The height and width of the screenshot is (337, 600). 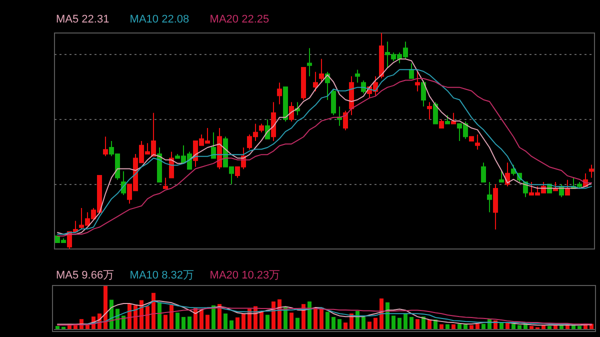 What do you see at coordinates (162, 276) in the screenshot?
I see `text: MA10 8.32万` at bounding box center [162, 276].